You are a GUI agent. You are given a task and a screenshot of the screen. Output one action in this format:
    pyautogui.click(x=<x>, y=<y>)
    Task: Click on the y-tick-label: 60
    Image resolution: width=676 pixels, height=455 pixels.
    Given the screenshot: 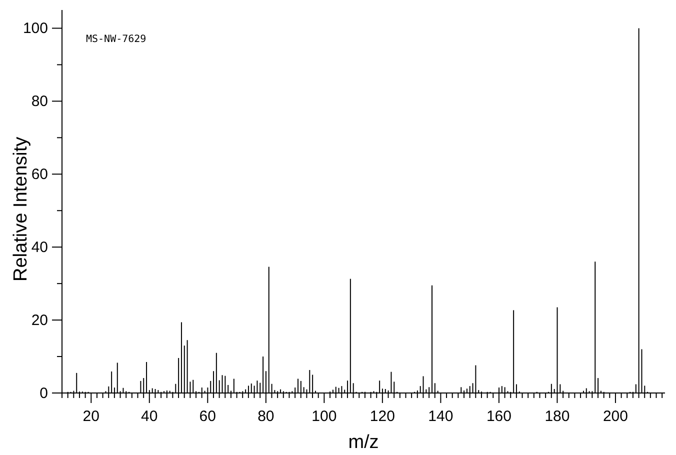 What is the action you would take?
    pyautogui.click(x=39, y=175)
    